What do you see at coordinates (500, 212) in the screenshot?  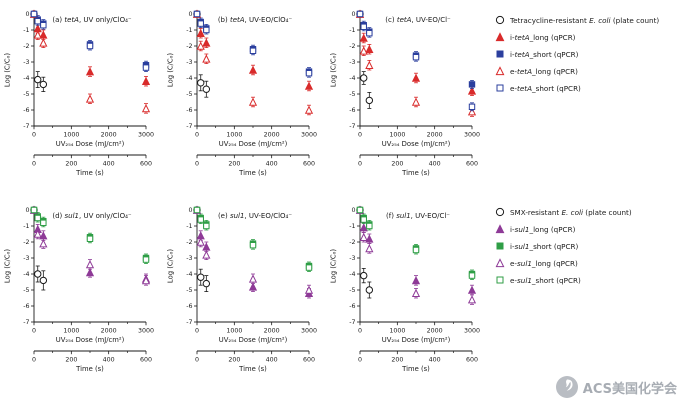 I see `circle-marker-icon` at bounding box center [500, 212].